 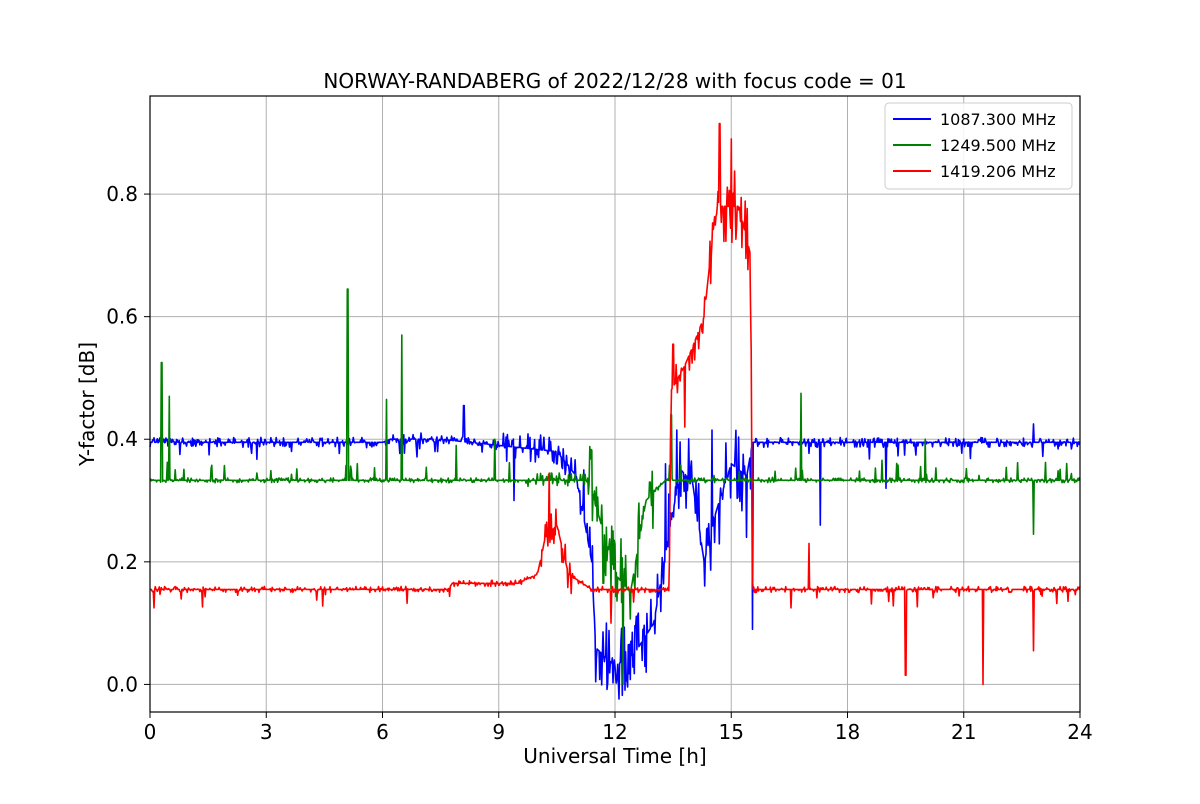 I want to click on x-tick-label: 18, so click(x=847, y=732).